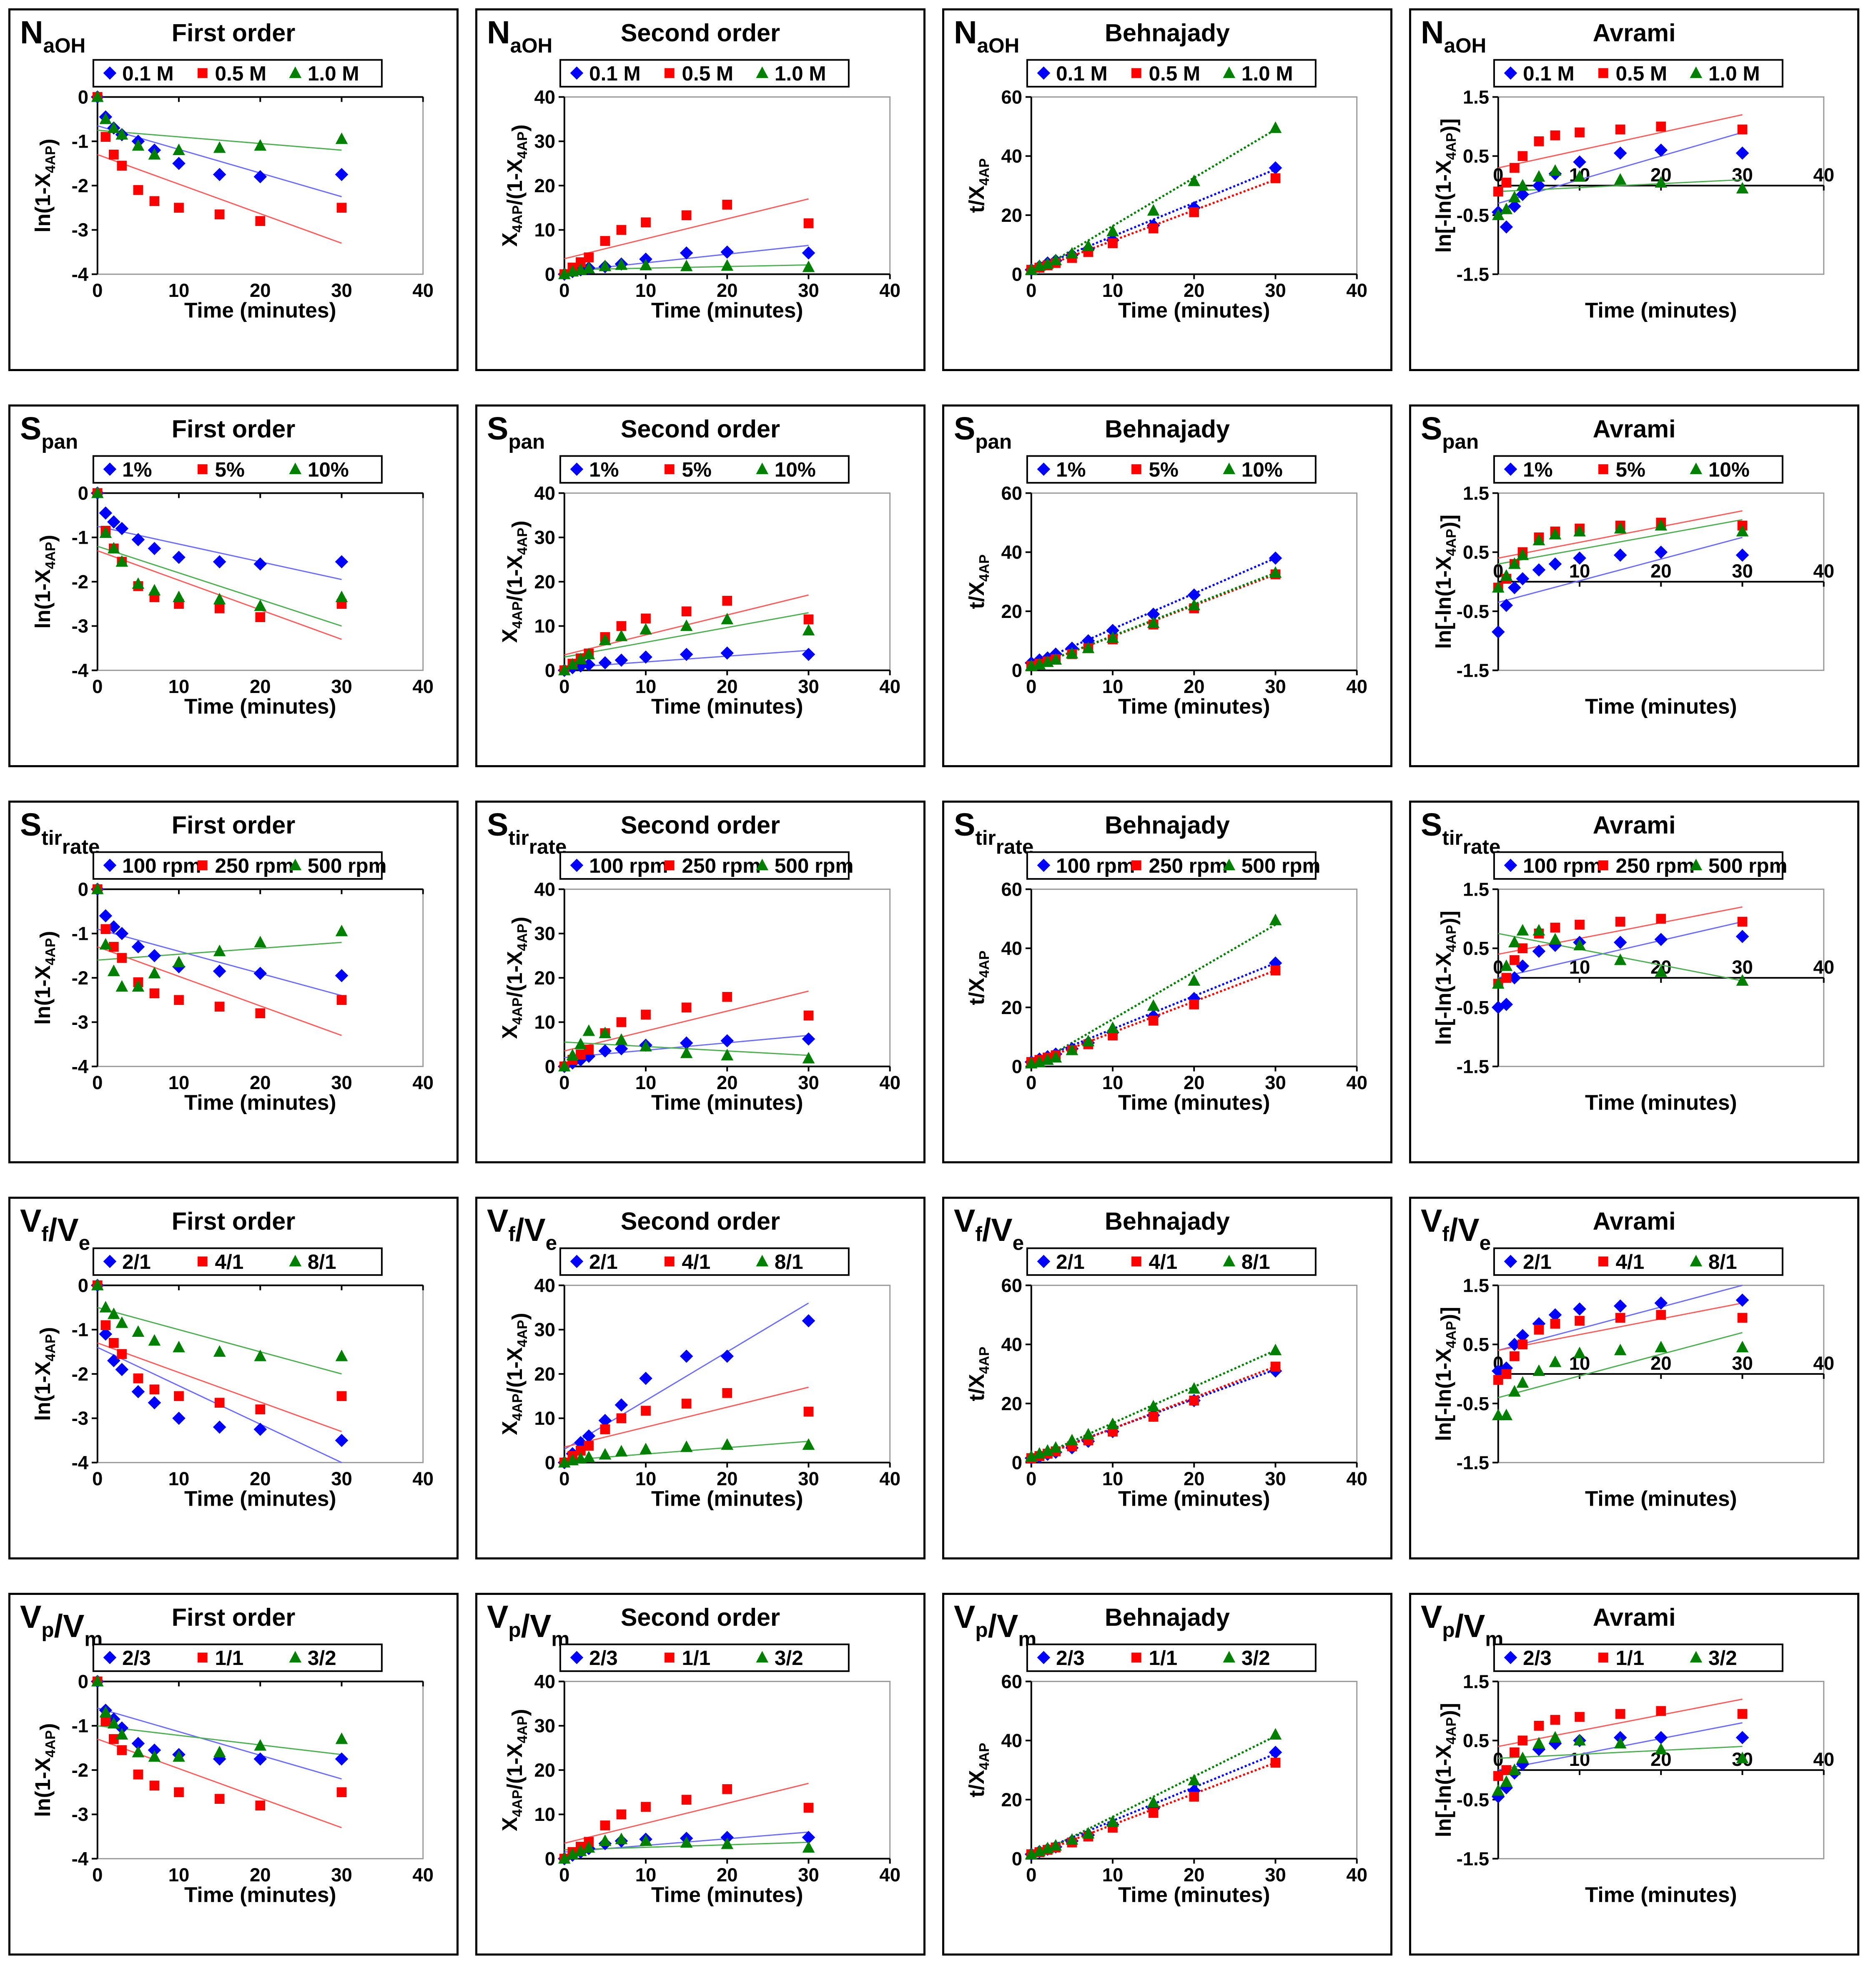 The image size is (1876, 1976). I want to click on y-axis-label: ln[-ln(1-X4AP)], so click(1445, 582).